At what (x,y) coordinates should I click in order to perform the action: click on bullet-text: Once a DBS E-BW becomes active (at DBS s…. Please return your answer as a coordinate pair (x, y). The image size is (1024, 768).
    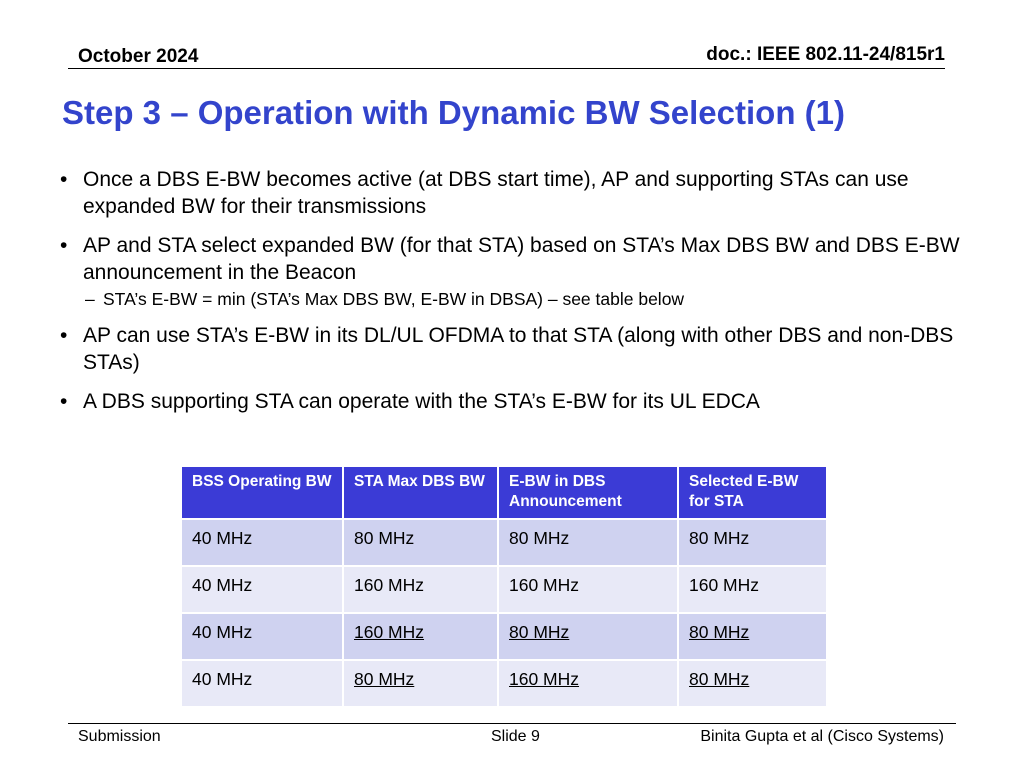
    Looking at the image, I should click on (496, 193).